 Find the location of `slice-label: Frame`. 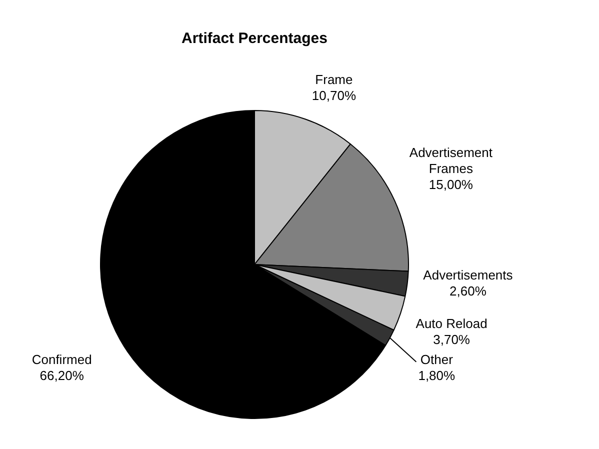

slice-label: Frame is located at coordinates (334, 79).